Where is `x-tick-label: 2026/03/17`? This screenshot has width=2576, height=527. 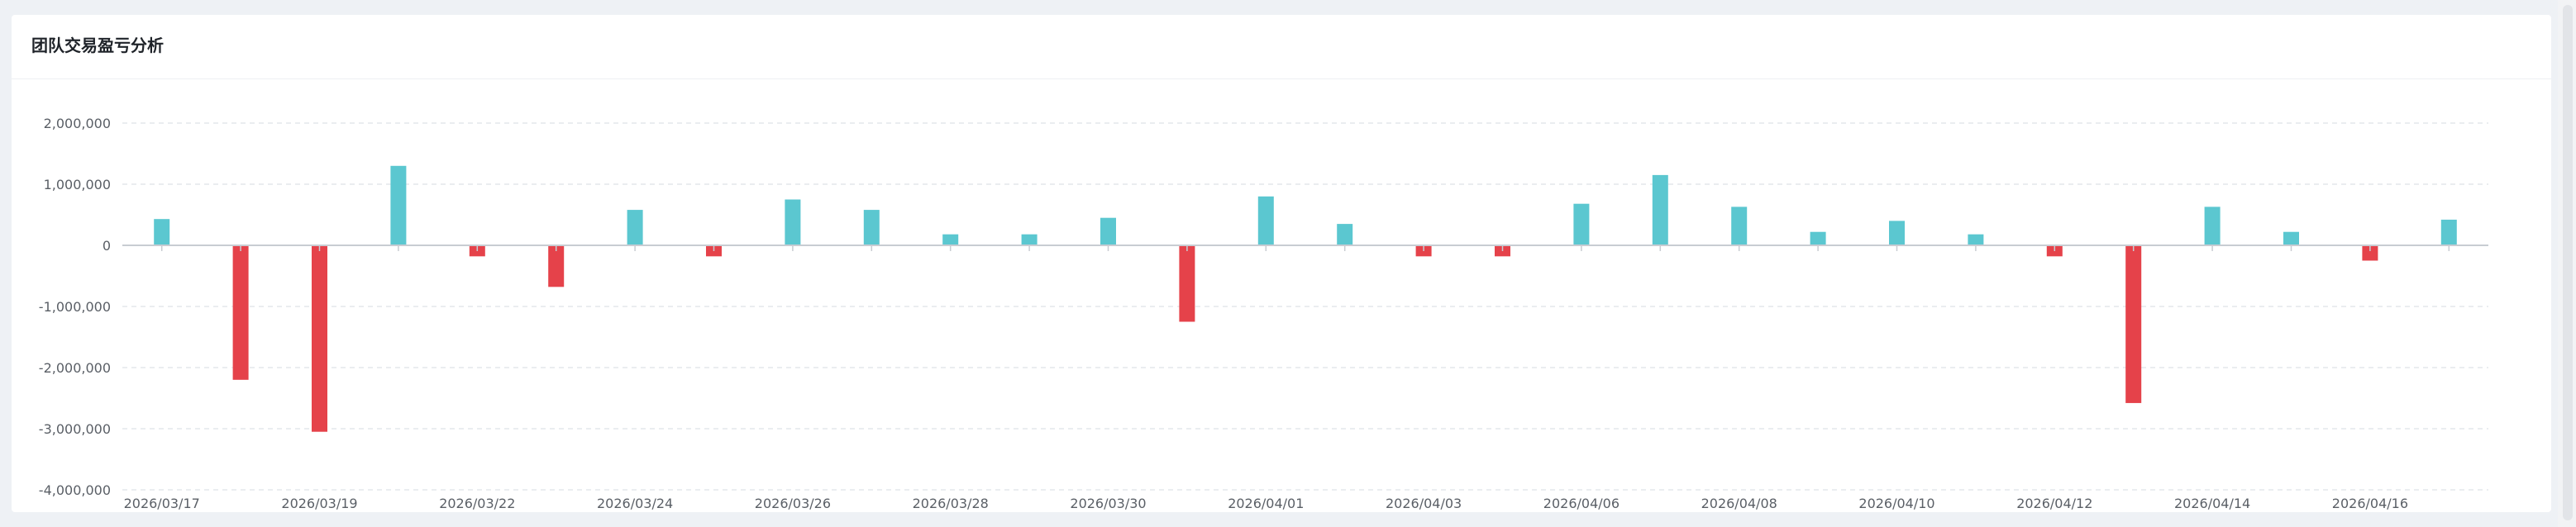 x-tick-label: 2026/03/17 is located at coordinates (162, 504).